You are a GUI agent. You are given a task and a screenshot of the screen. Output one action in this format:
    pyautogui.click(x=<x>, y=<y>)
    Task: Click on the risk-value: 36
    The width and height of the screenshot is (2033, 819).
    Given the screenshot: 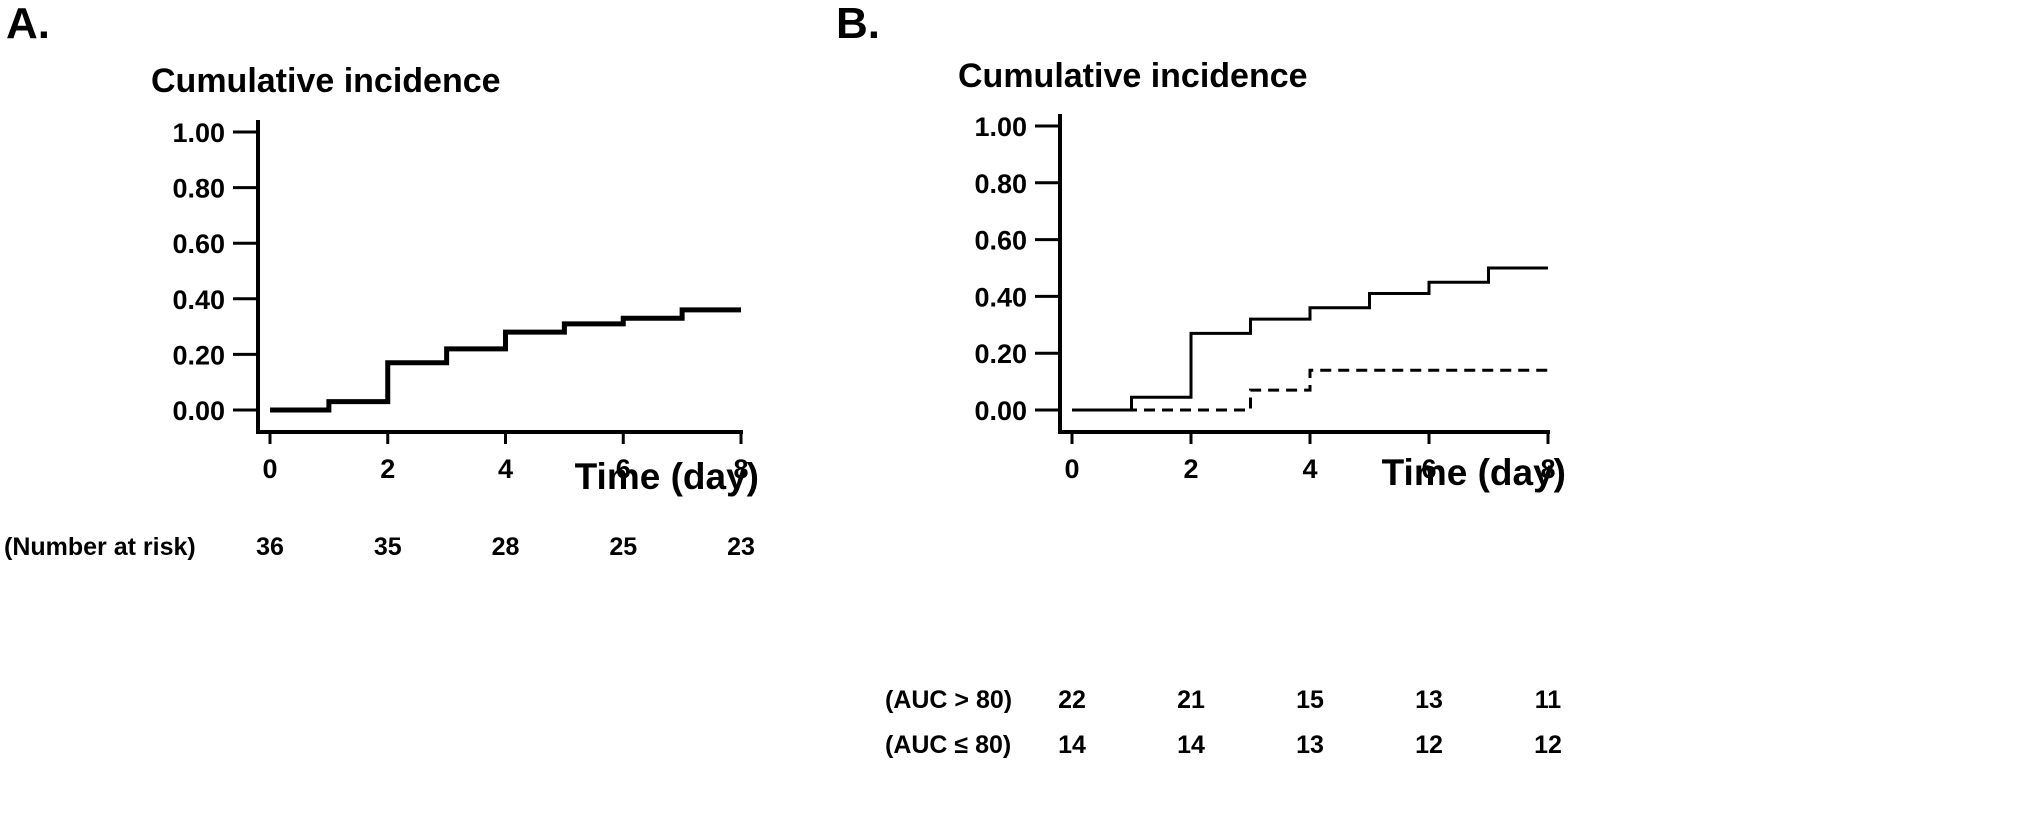 What is the action you would take?
    pyautogui.click(x=270, y=547)
    